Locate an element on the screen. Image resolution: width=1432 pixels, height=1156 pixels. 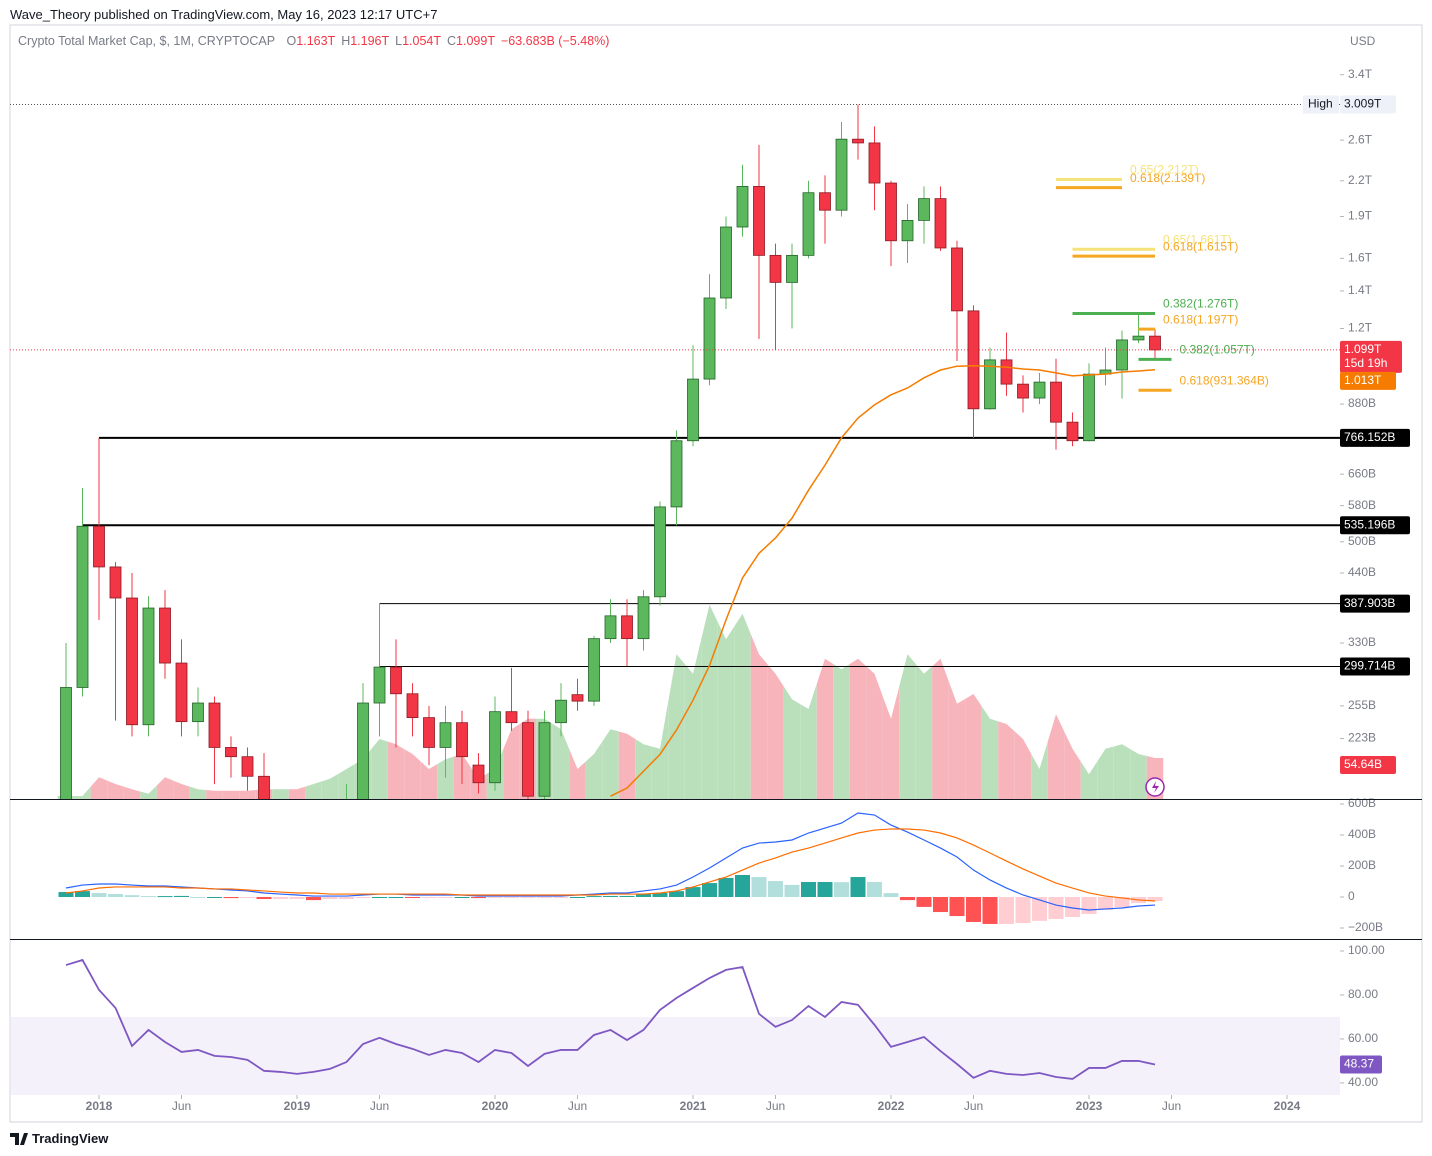
last-price-label: 1.099T is located at coordinates (1363, 349).